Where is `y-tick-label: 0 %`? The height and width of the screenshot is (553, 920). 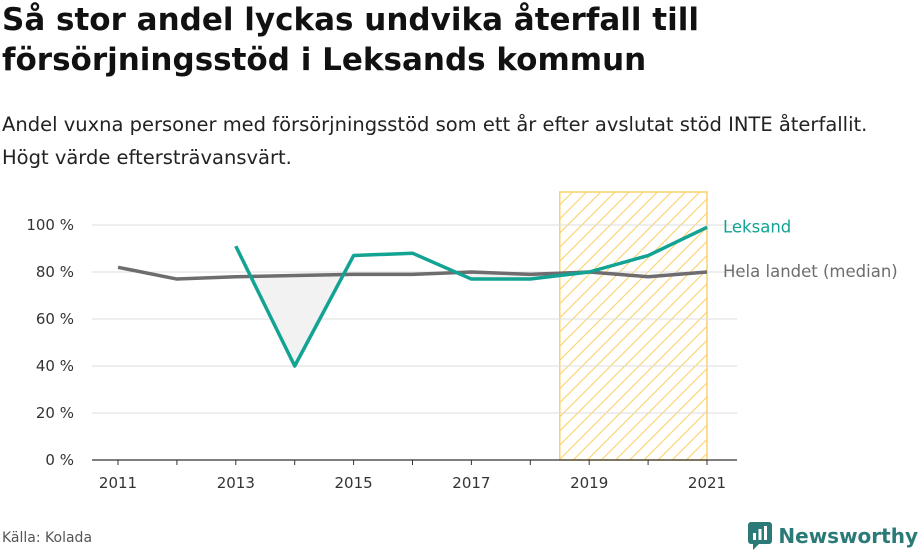 y-tick-label: 0 % is located at coordinates (59, 460).